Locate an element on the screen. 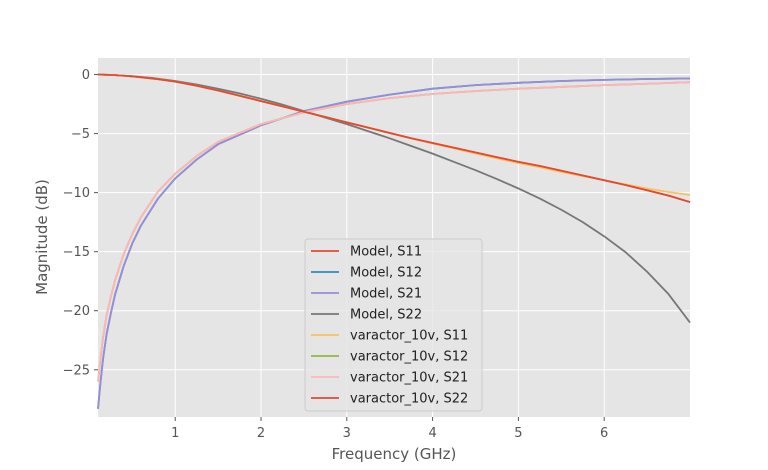 Image resolution: width=768 pixels, height=470 pixels. y-axis-ticks: 0 −5 −10 −15 −20 −25 is located at coordinates (80, 223).